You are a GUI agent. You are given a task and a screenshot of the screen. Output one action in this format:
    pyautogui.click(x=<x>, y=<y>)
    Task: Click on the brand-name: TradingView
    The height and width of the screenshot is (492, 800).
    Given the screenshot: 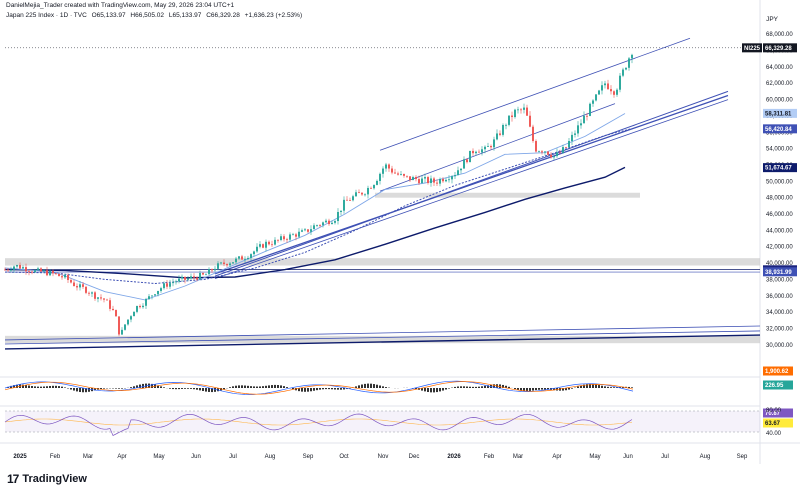 What is the action you would take?
    pyautogui.click(x=54, y=479)
    